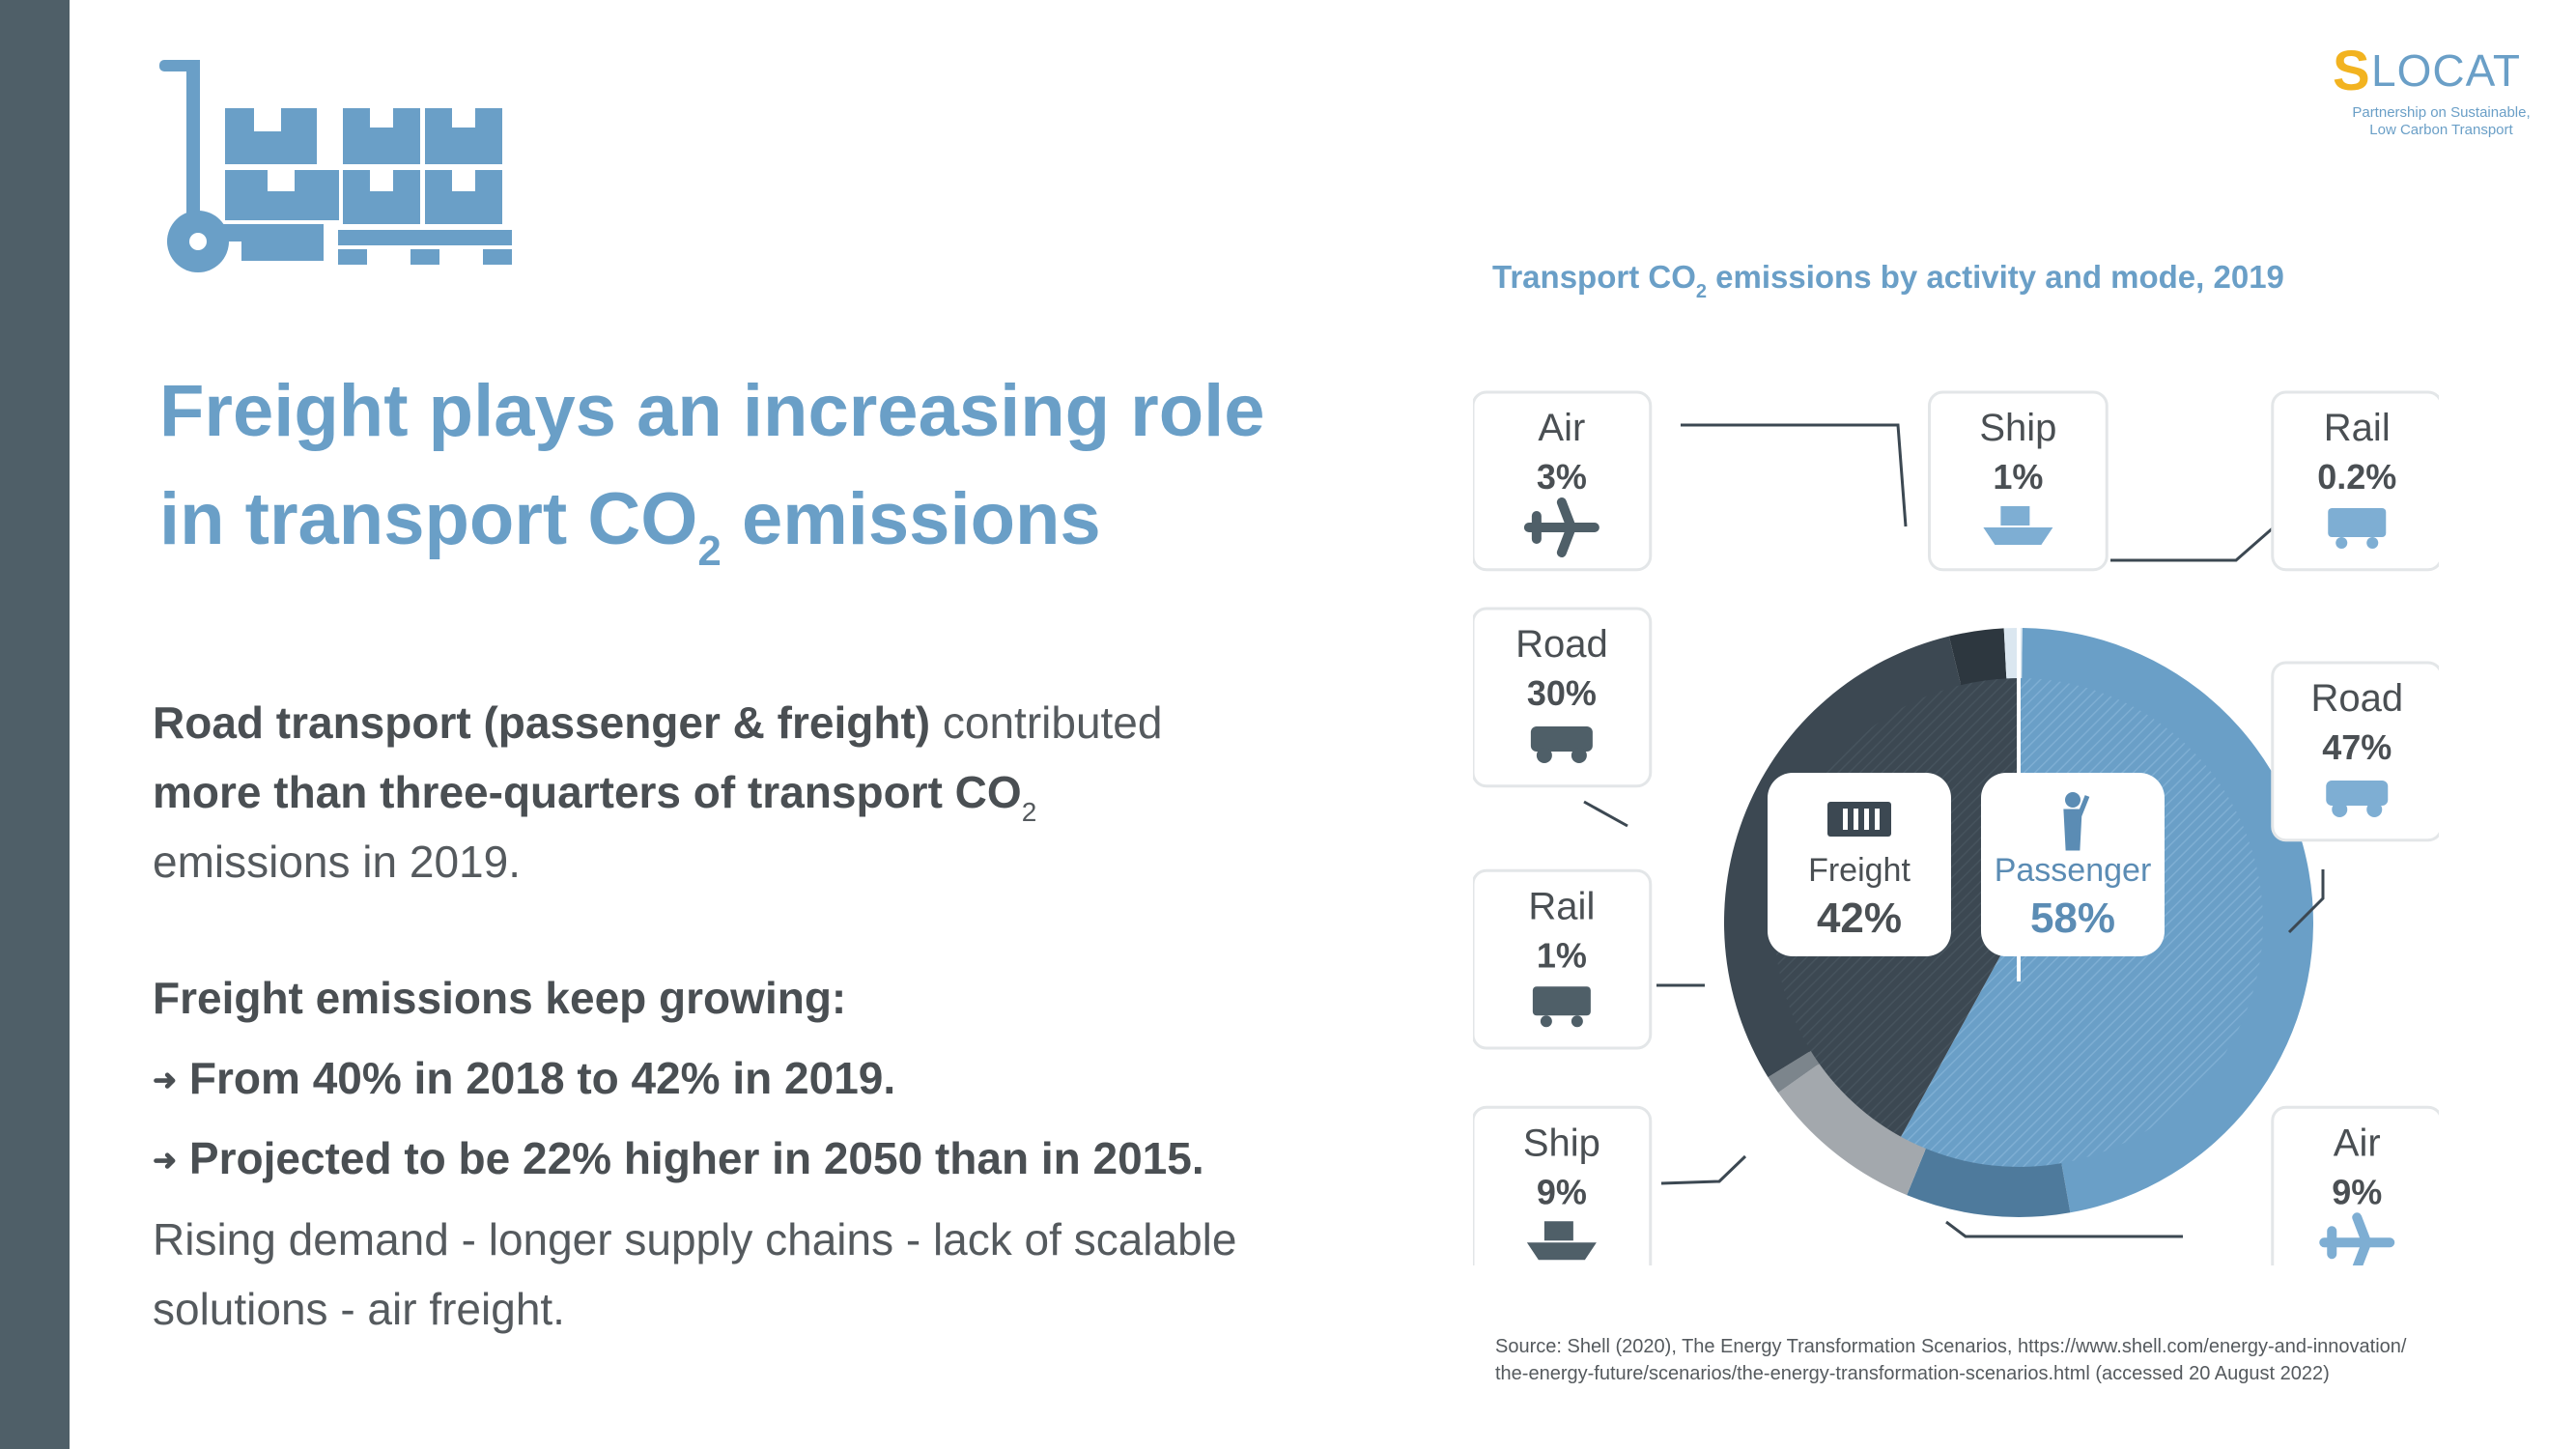 This screenshot has height=1449, width=2576. What do you see at coordinates (1561, 744) in the screenshot?
I see `truck-icon` at bounding box center [1561, 744].